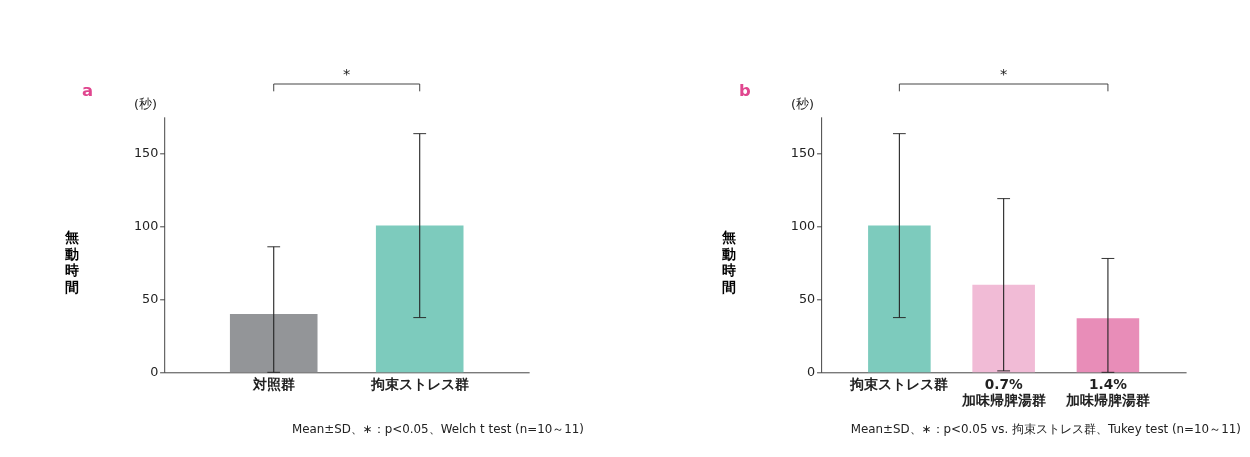 The height and width of the screenshot is (457, 1250). What do you see at coordinates (1045, 428) in the screenshot?
I see `text: Mean±SD、∗：p<0.05 vs. 拘束ストレス群、Tukey test (n=10～11)` at bounding box center [1045, 428].